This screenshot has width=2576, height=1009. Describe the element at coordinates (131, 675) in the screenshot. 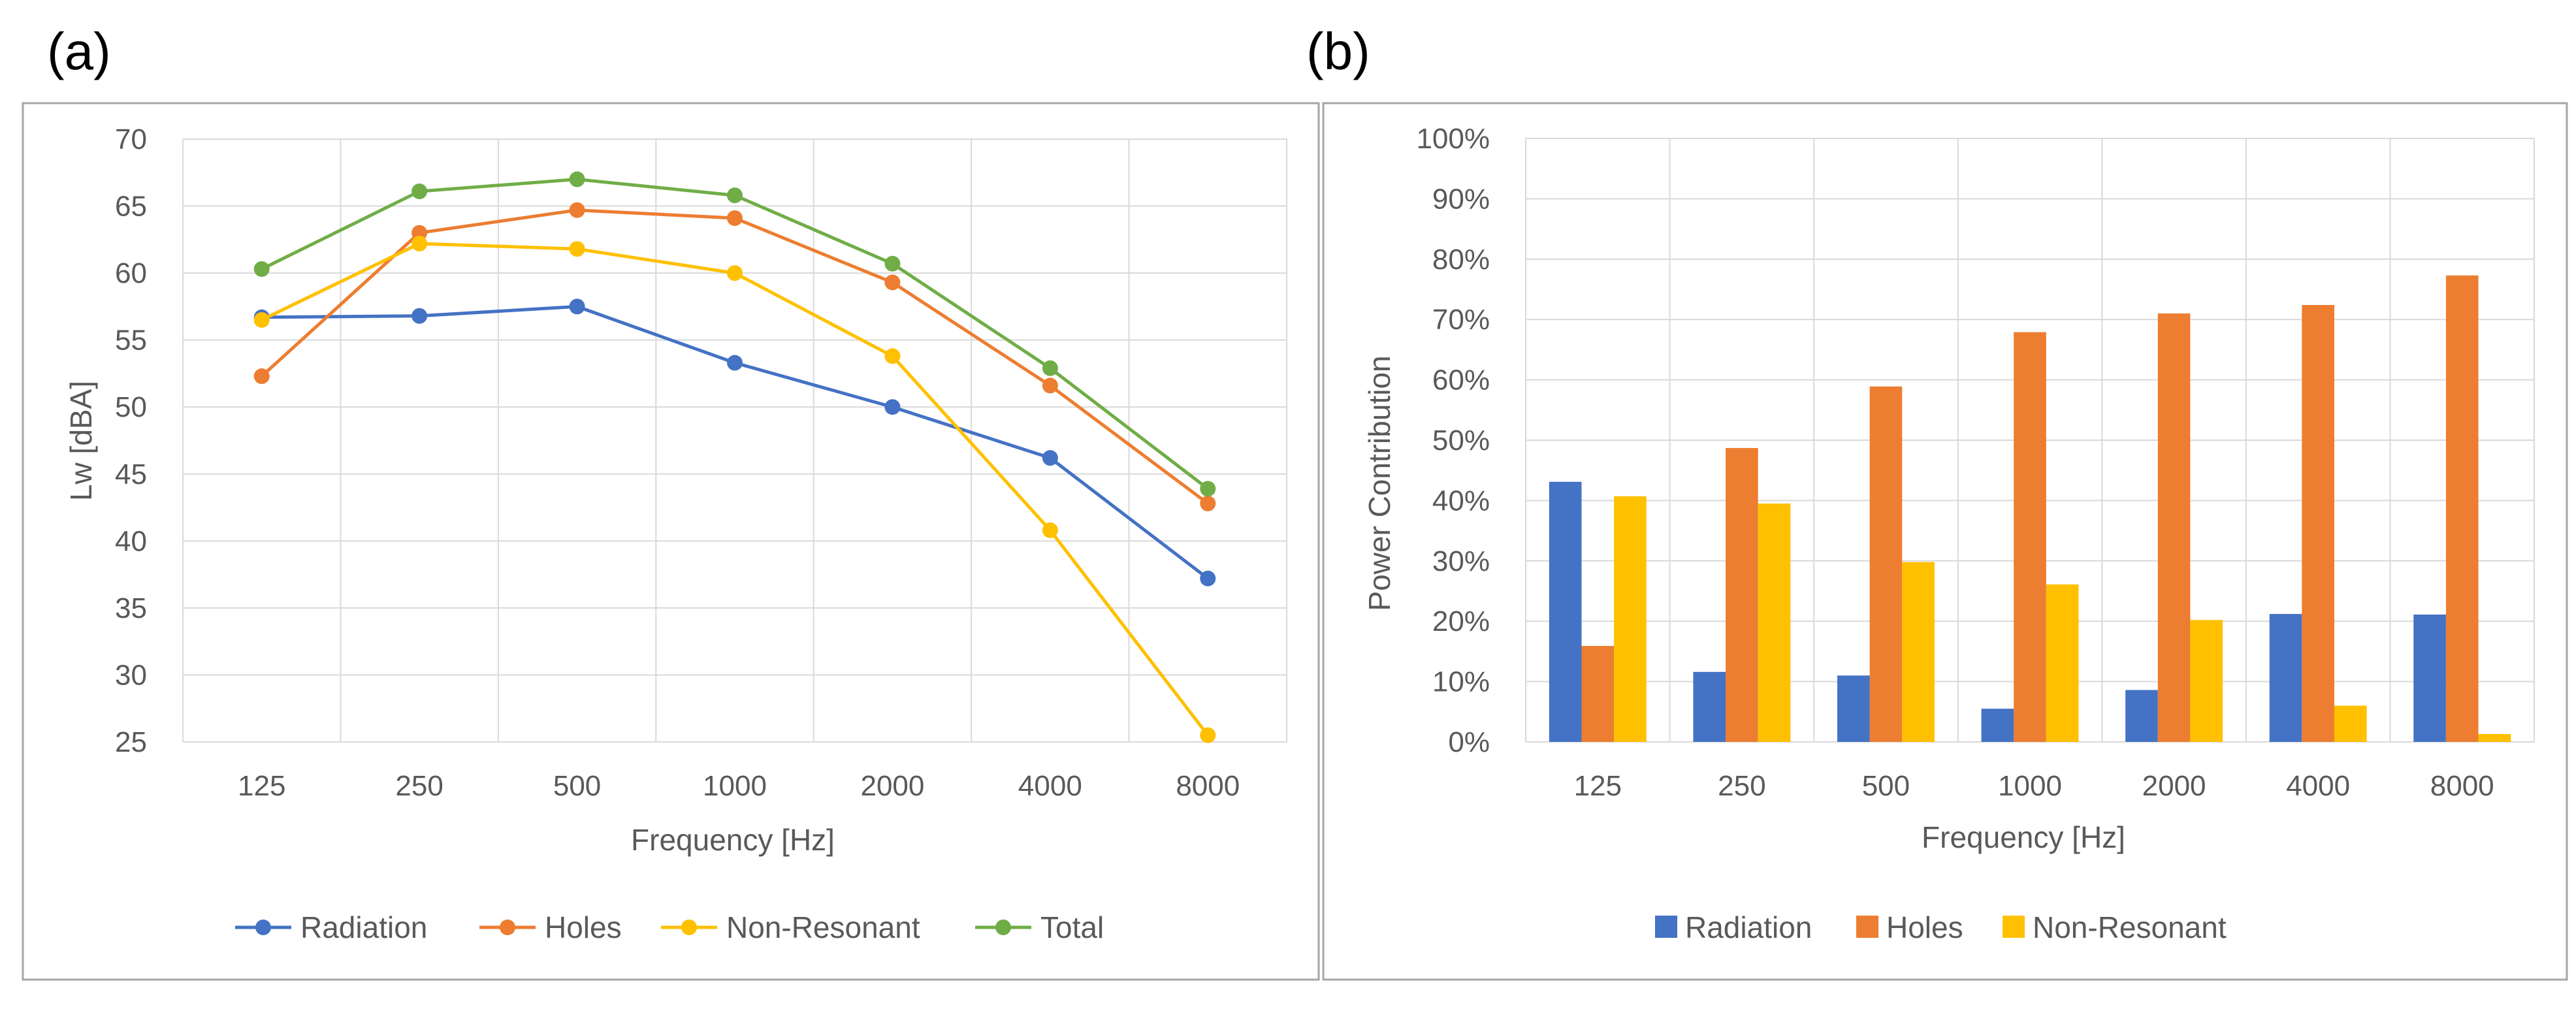

I see `panel-a-y-tick-label: 30` at that location.